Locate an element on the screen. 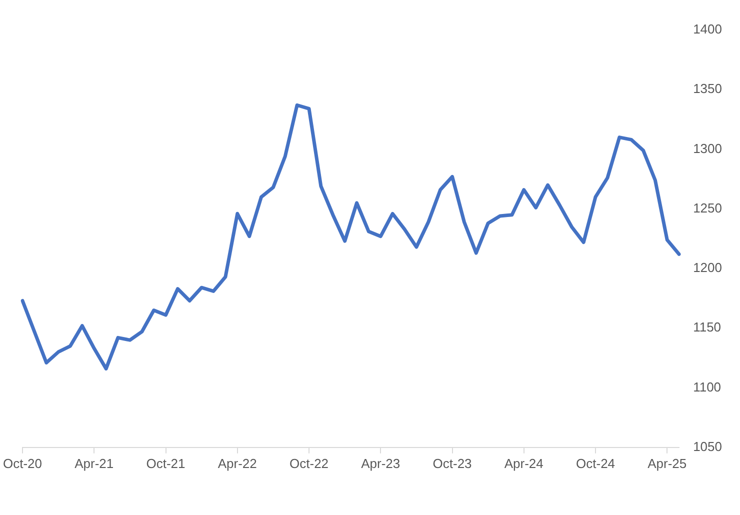 This screenshot has height=515, width=740. y-tick-label: 1100 is located at coordinates (707, 386).